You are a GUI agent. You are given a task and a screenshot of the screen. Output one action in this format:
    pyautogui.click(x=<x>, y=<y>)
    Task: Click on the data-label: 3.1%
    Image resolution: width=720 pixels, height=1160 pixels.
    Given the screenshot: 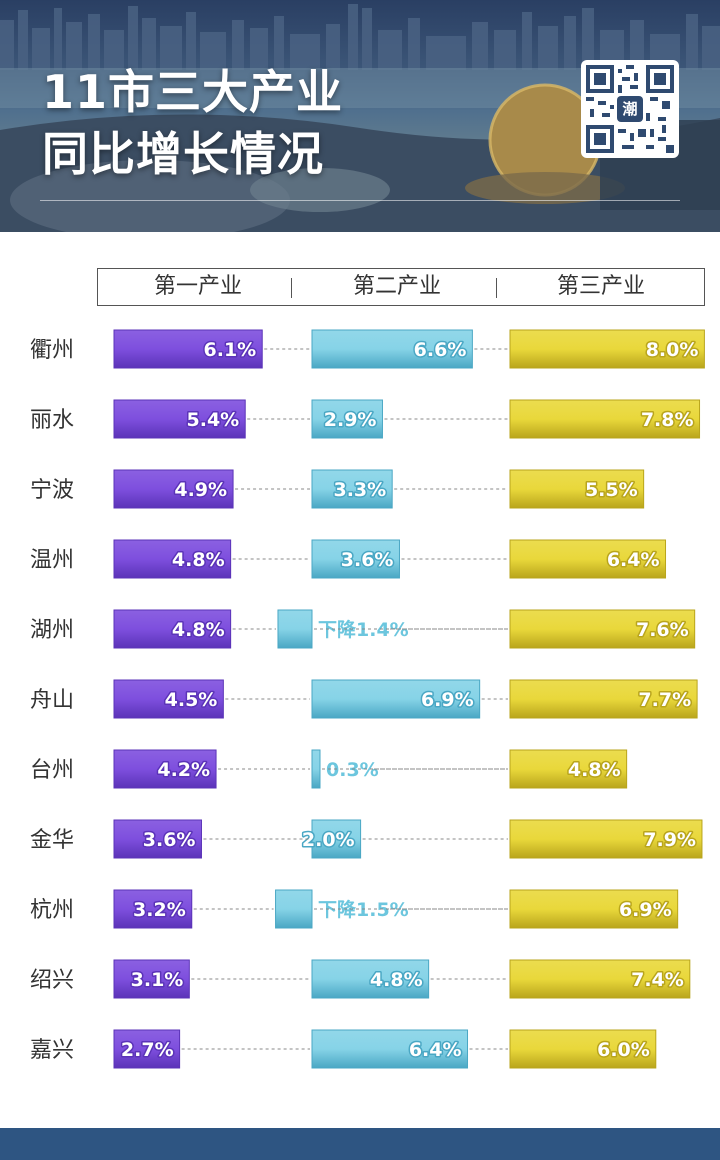 What is the action you would take?
    pyautogui.click(x=157, y=980)
    